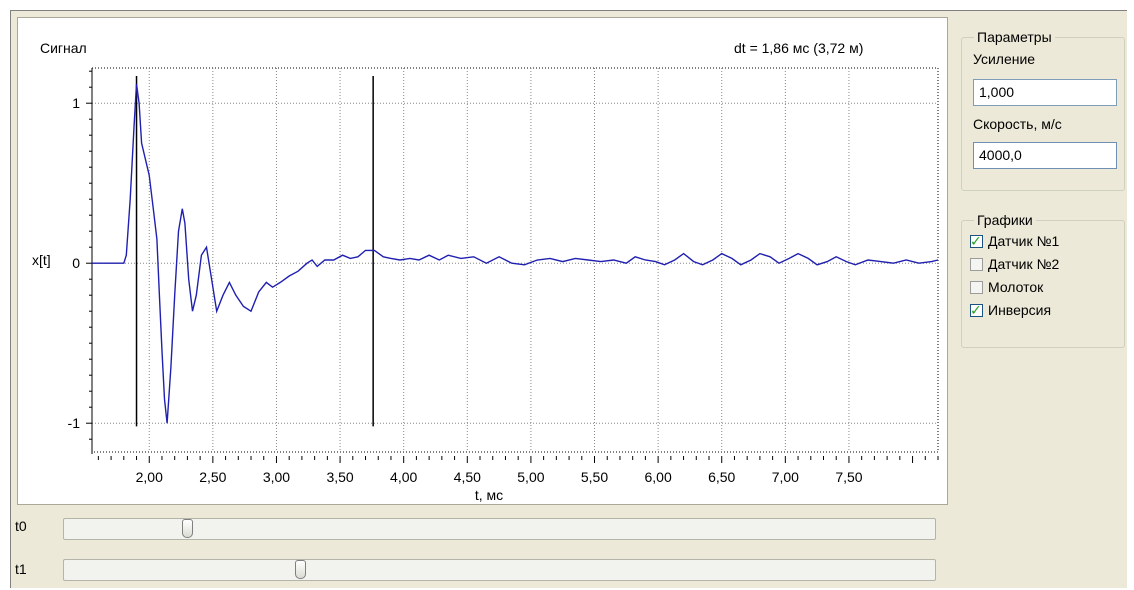 This screenshot has height=590, width=1134. Describe the element at coordinates (1045, 92) in the screenshot. I see `gain-input: 1,000` at that location.